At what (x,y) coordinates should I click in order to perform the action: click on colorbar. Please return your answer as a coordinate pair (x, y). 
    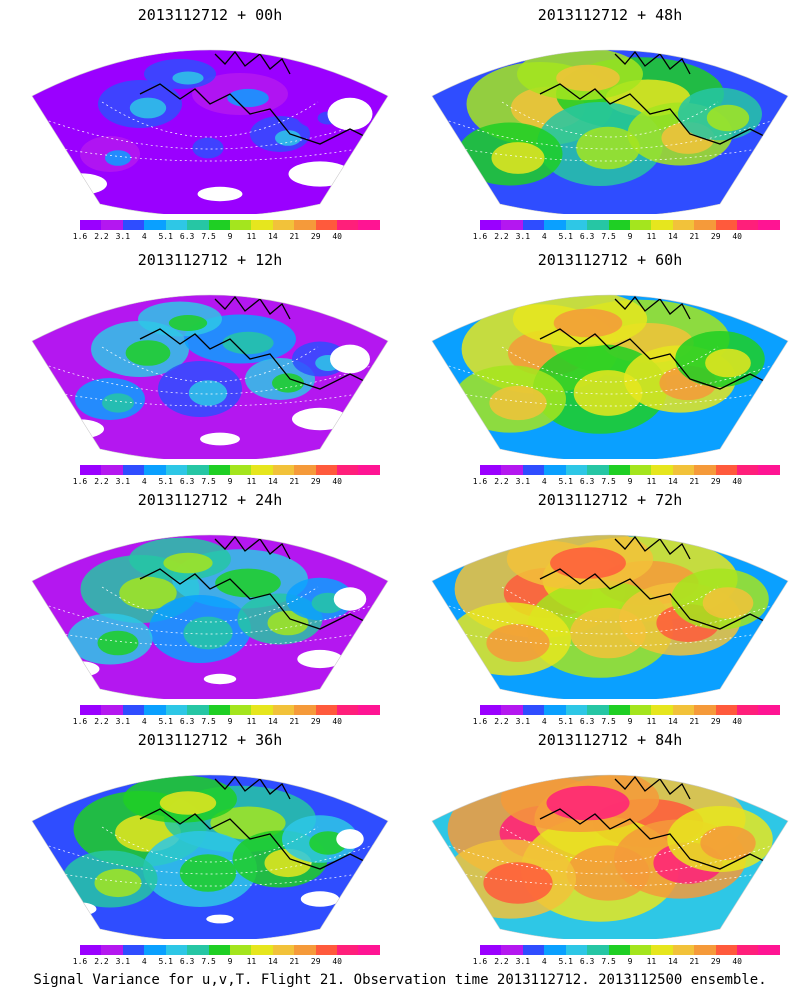
    Looking at the image, I should click on (630, 950).